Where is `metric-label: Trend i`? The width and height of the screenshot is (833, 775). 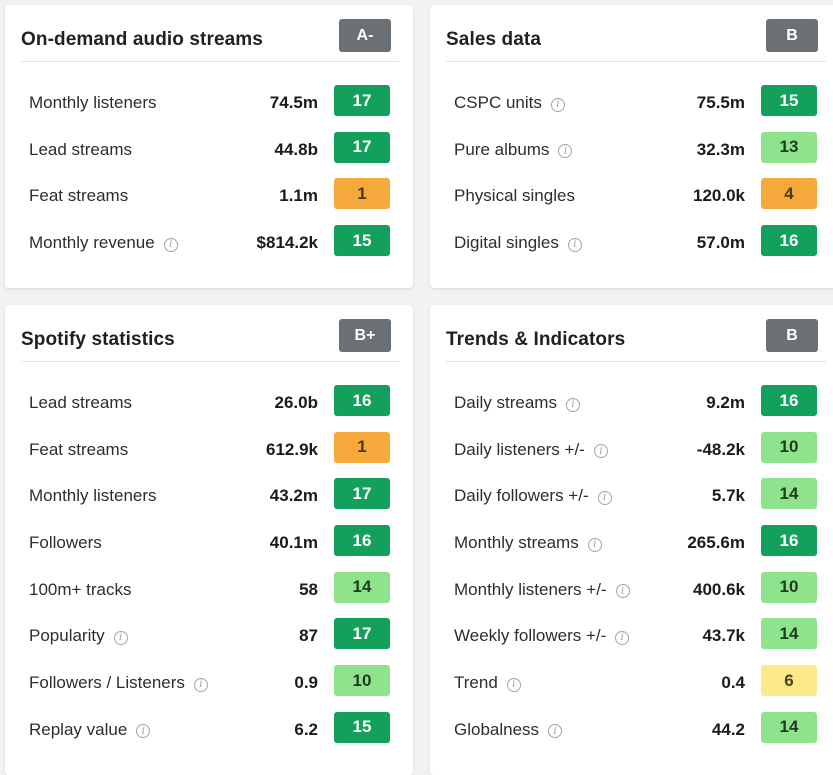
metric-label: Trend i is located at coordinates (487, 683).